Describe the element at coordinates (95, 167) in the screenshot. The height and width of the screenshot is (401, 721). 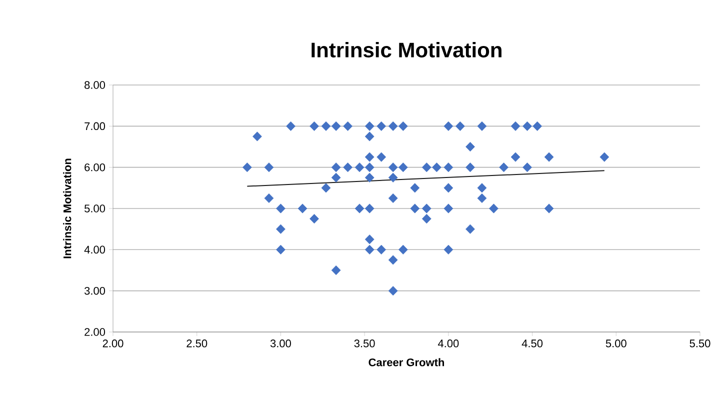
I see `y-tick-label: 6.00` at that location.